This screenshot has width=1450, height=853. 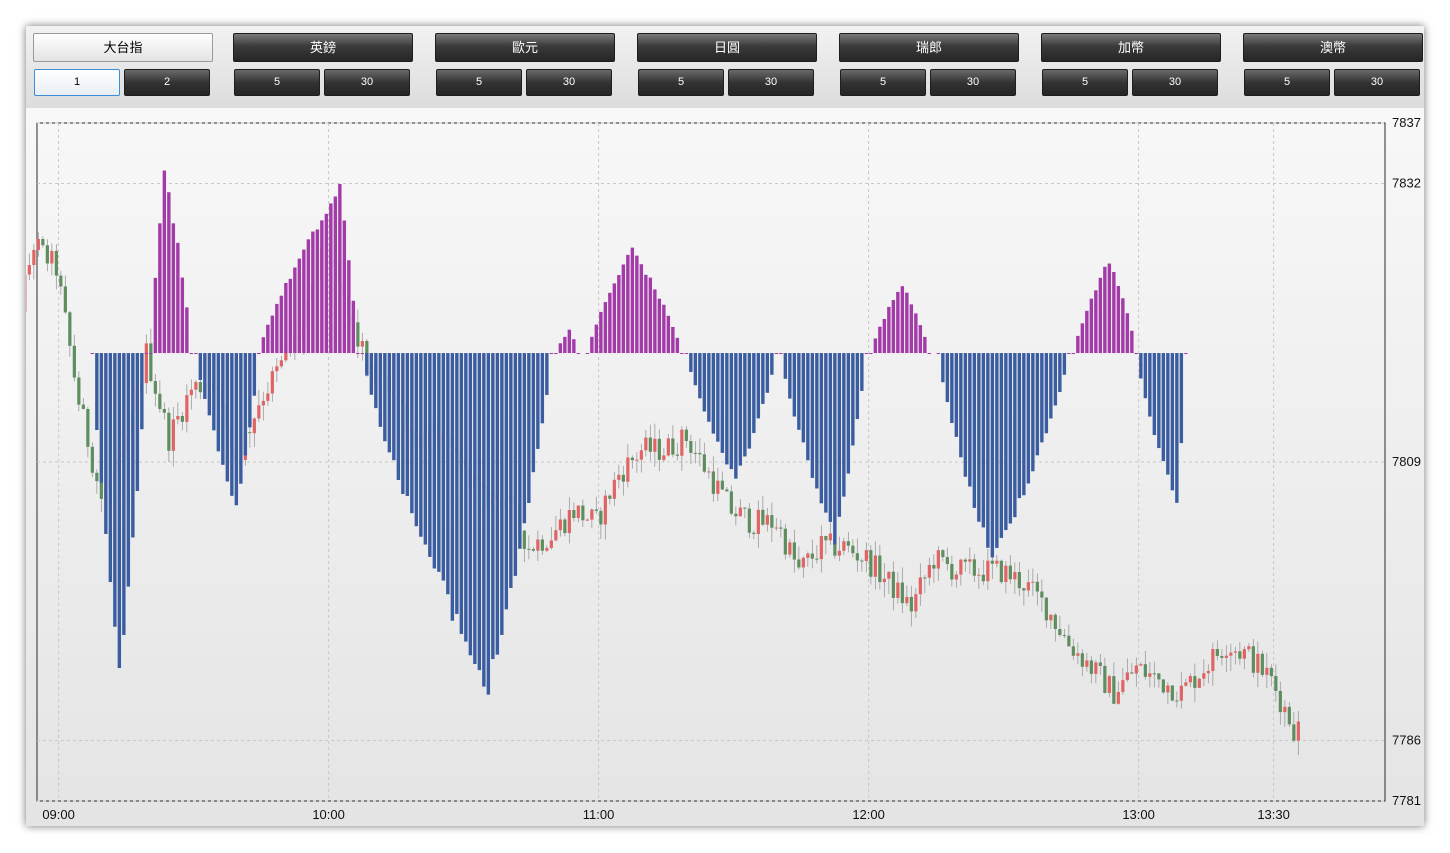 I want to click on instrument-button: 加幣, so click(x=1131, y=47).